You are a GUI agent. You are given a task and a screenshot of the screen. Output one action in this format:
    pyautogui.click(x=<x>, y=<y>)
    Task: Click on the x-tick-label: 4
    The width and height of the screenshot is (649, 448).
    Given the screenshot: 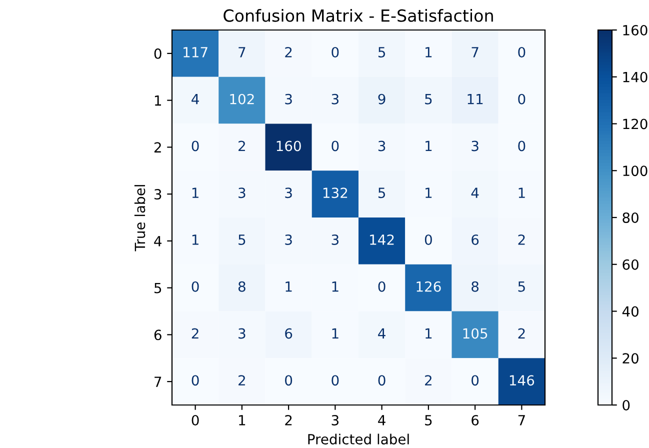 What is the action you would take?
    pyautogui.click(x=382, y=420)
    